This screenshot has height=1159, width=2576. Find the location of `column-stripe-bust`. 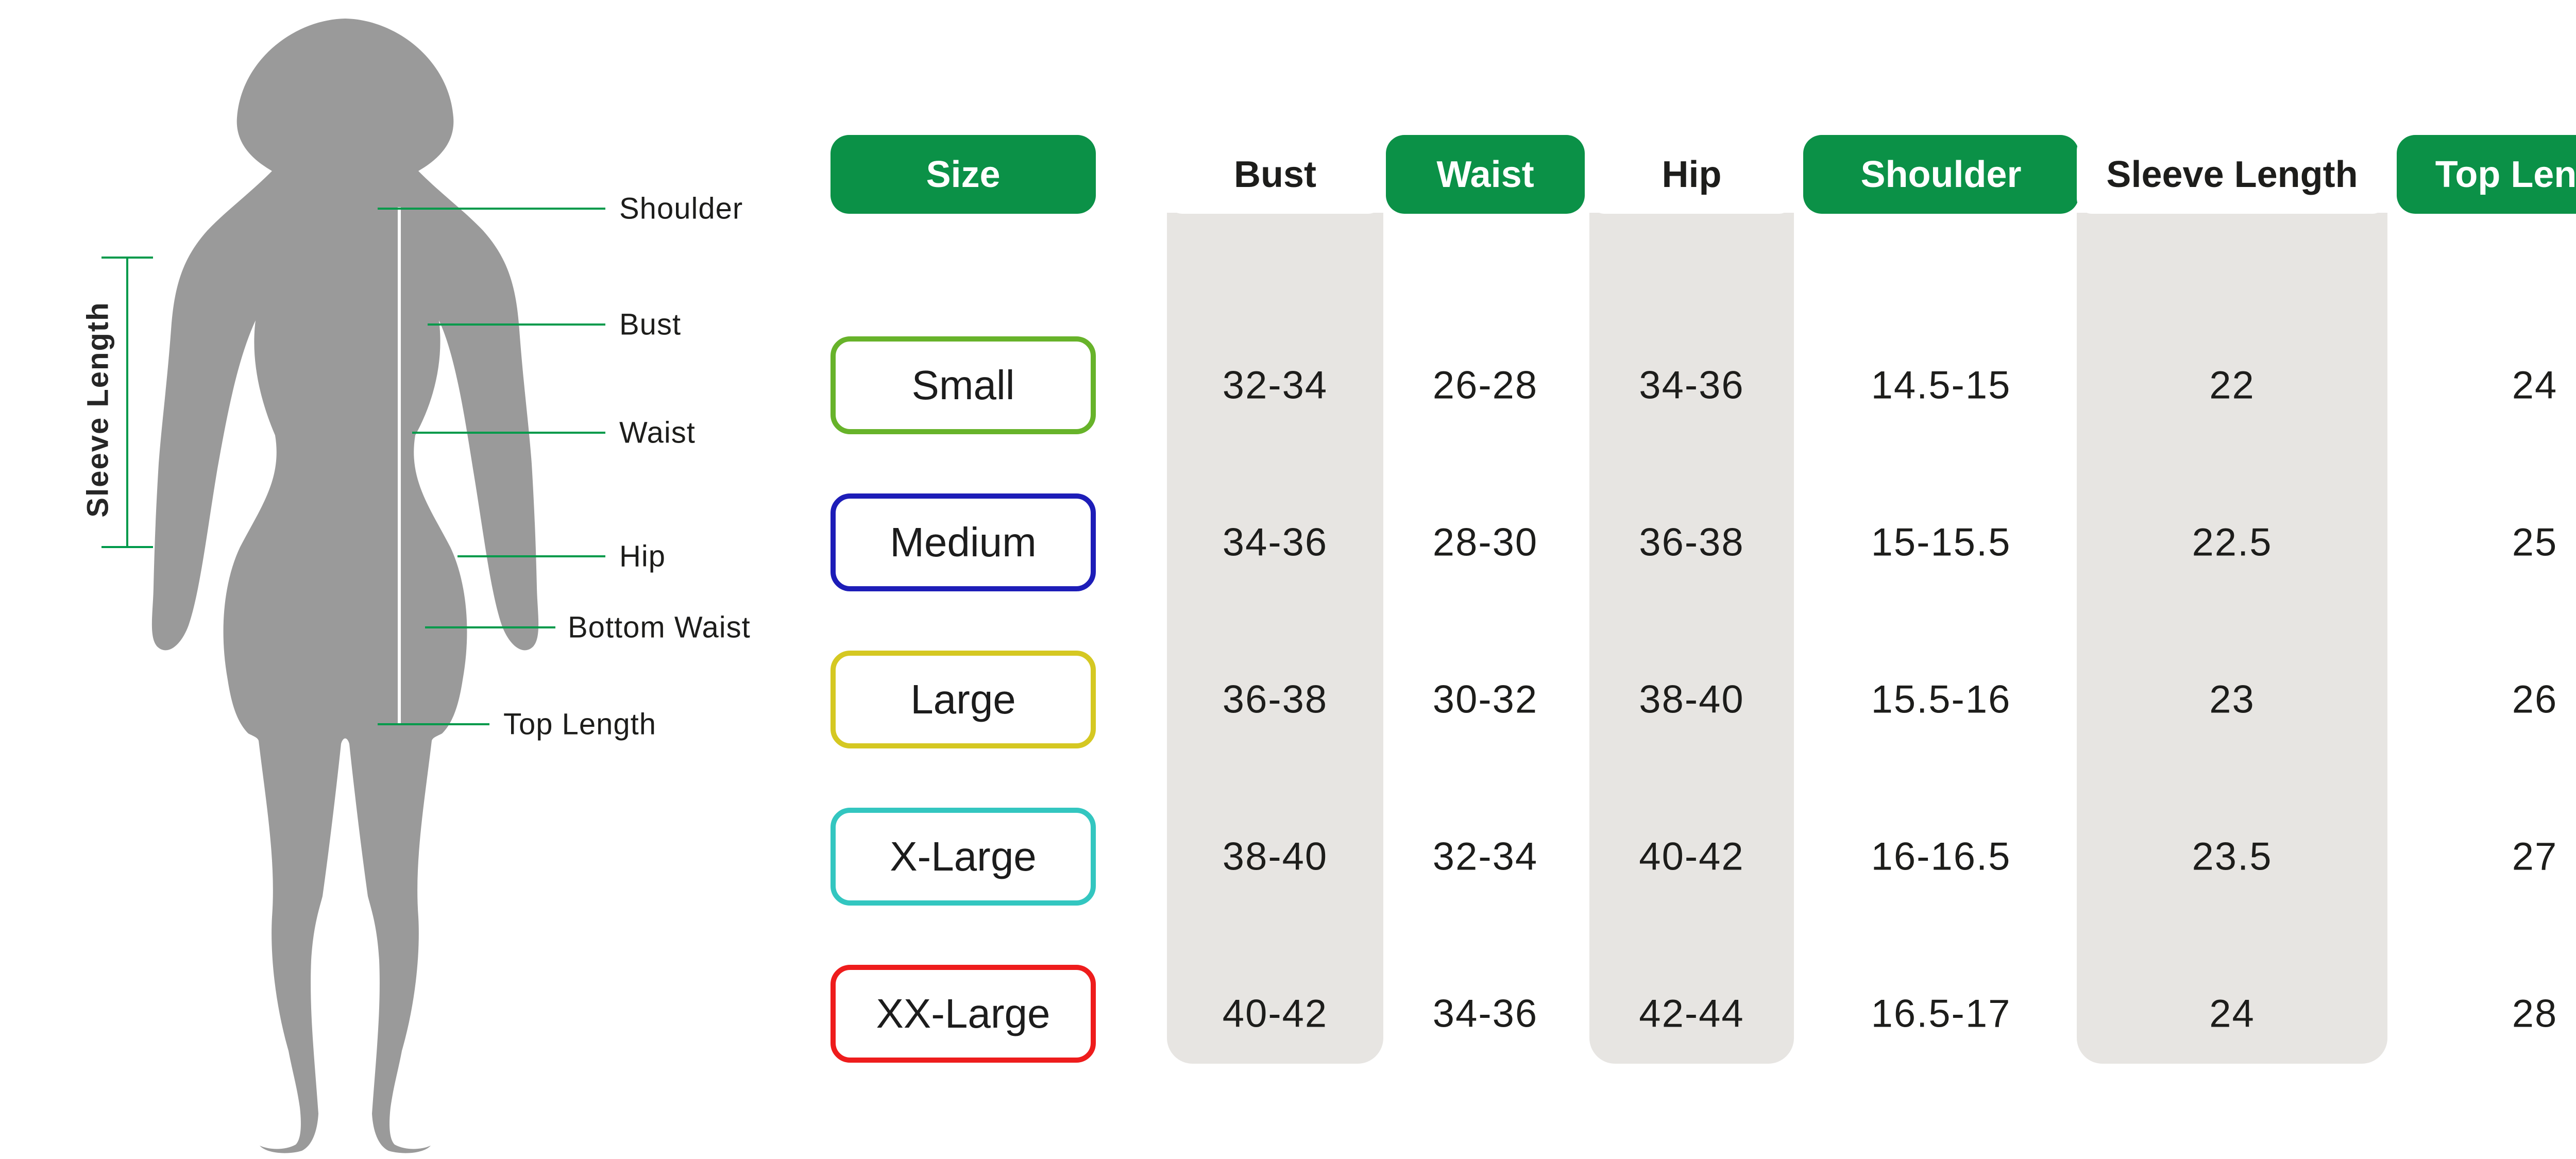

column-stripe-bust is located at coordinates (1275, 638).